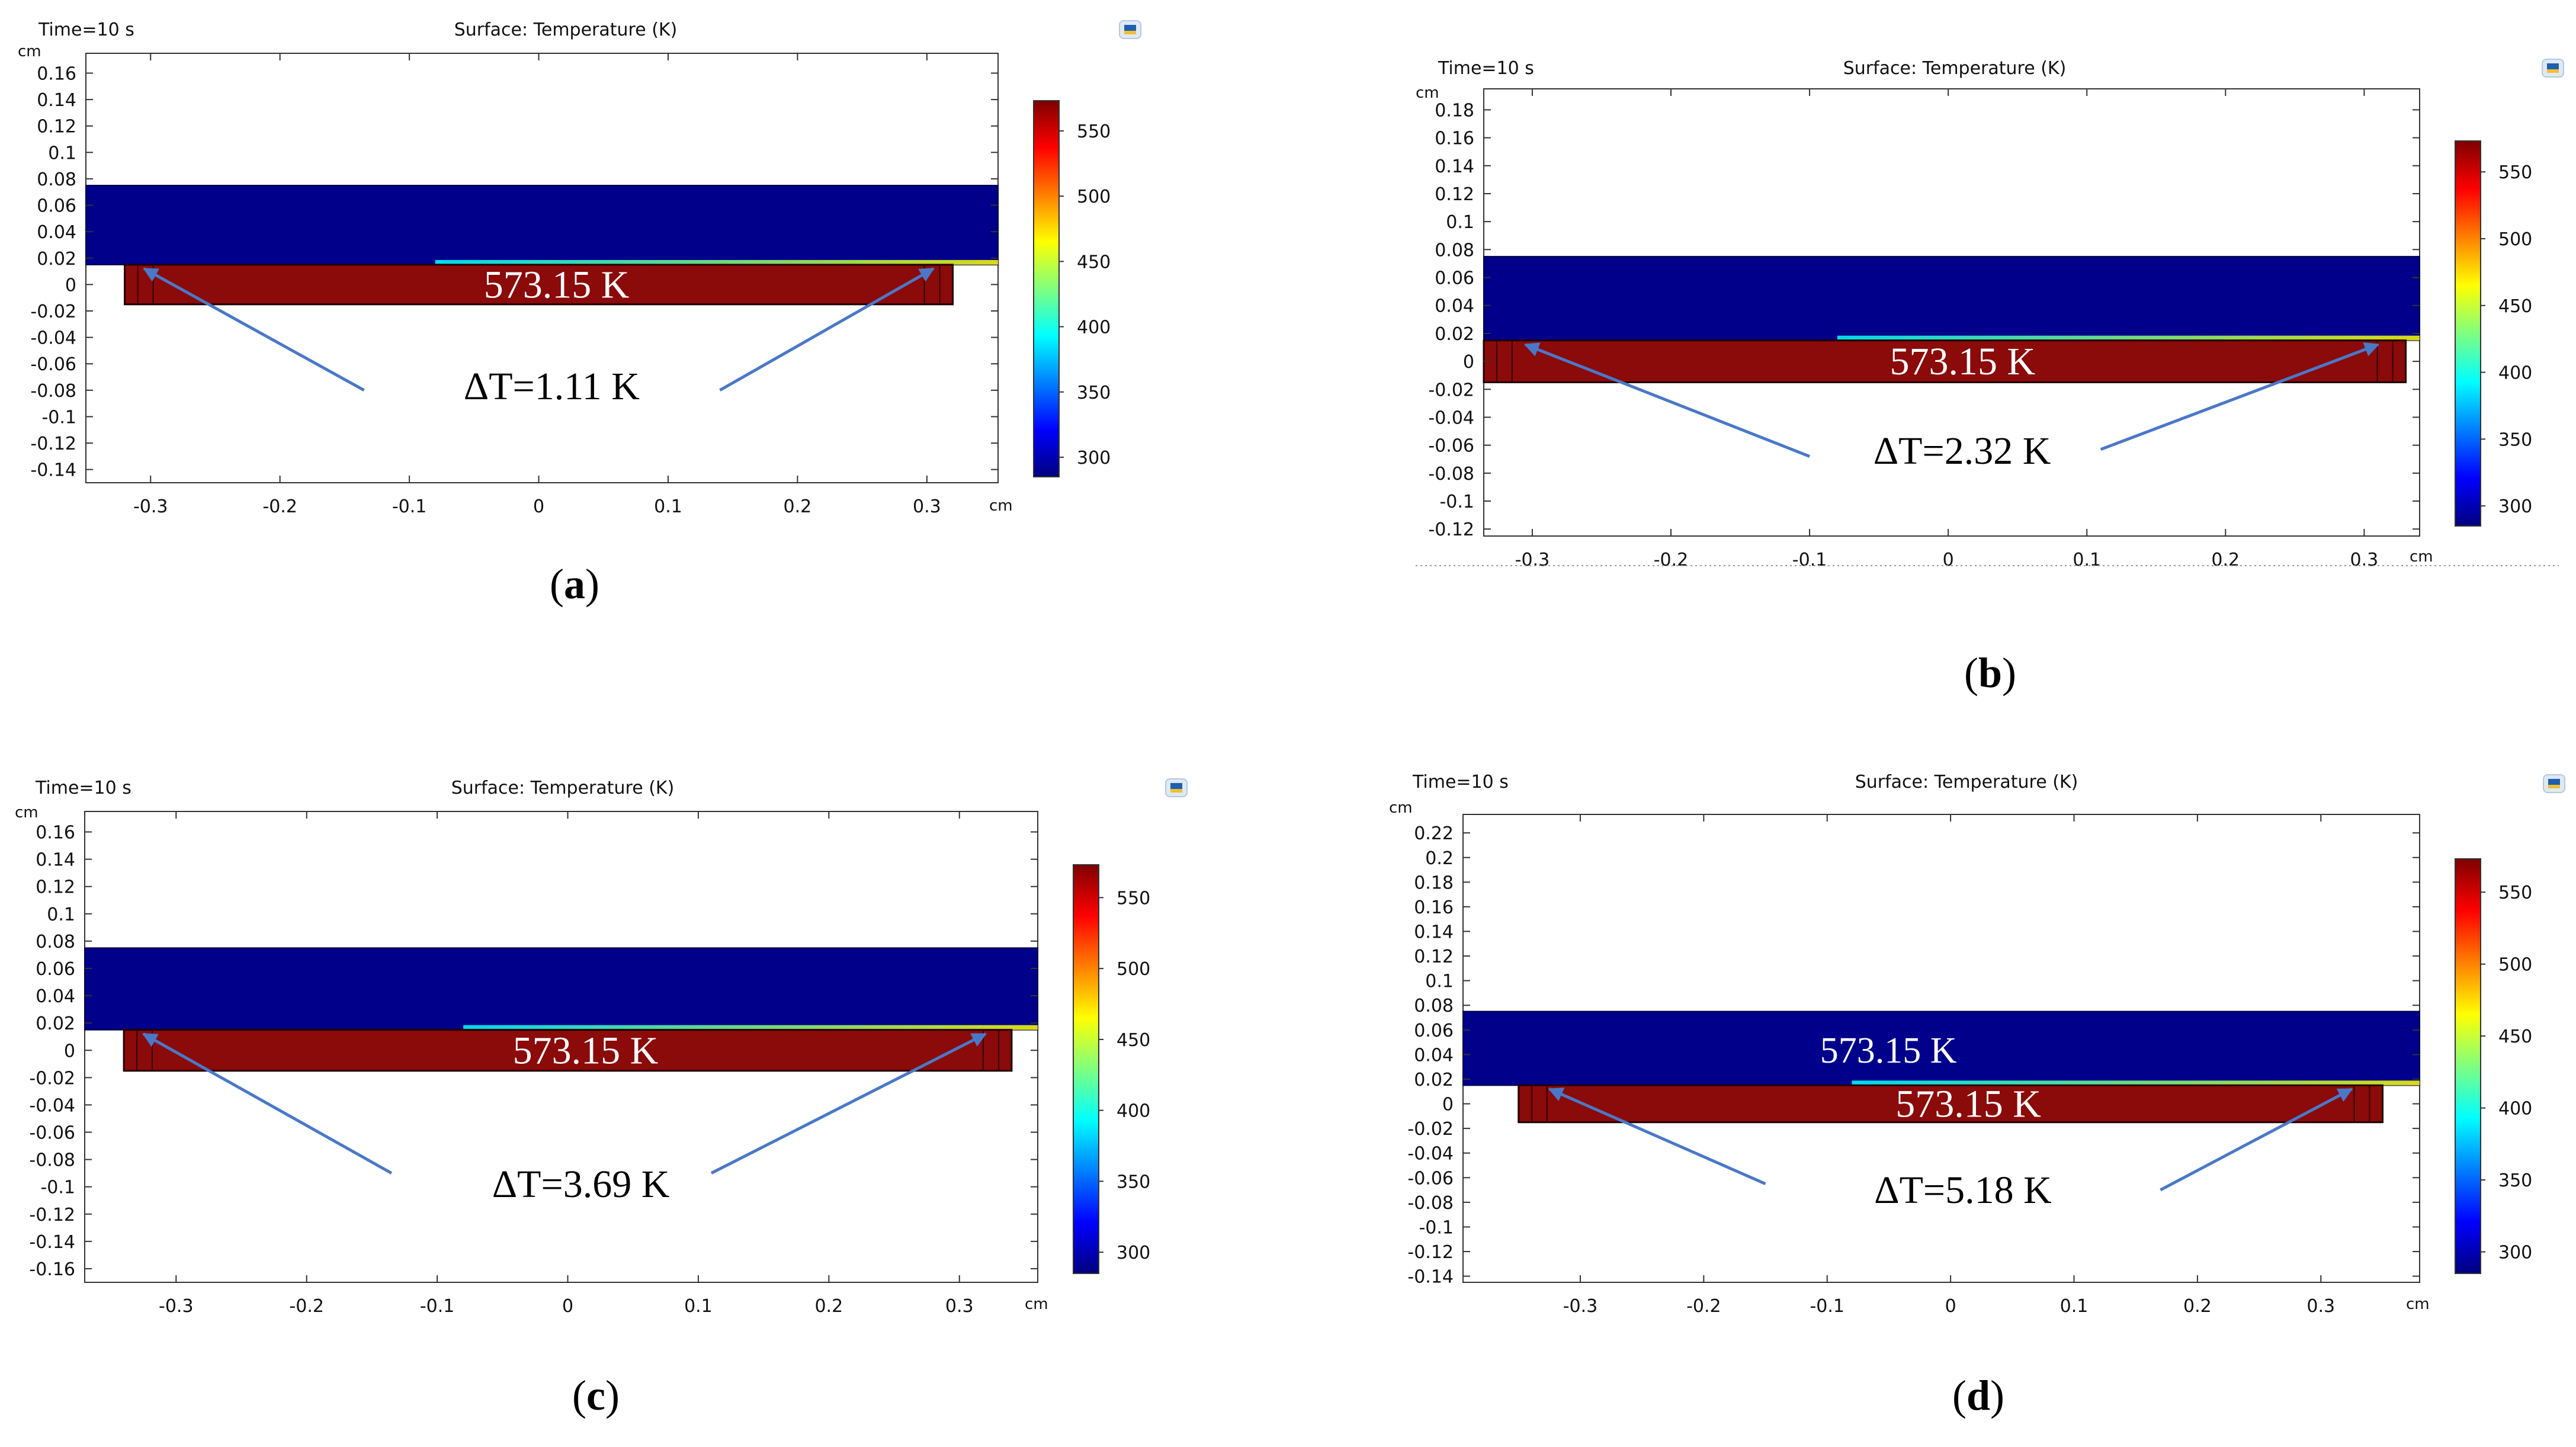 The height and width of the screenshot is (1447, 2576). Describe the element at coordinates (52, 1269) in the screenshot. I see `y-tick-label: -0.16` at that location.